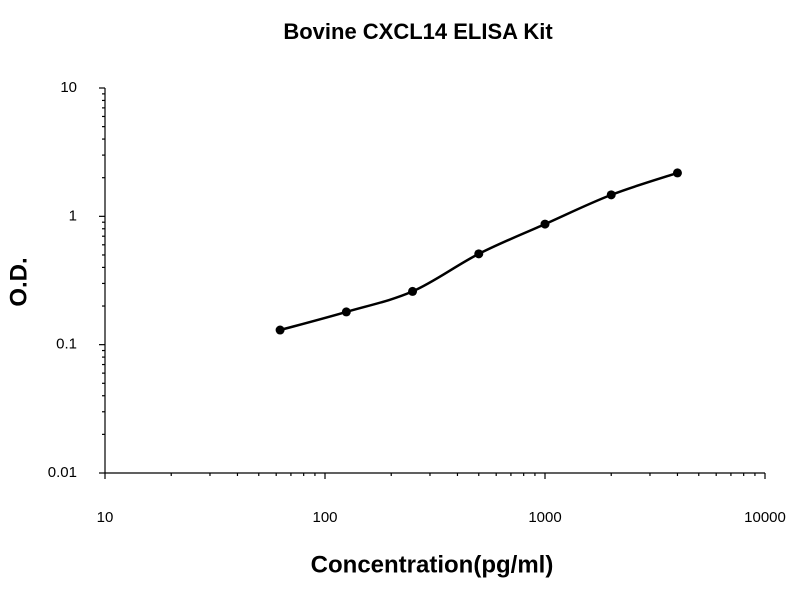  What do you see at coordinates (73, 215) in the screenshot?
I see `y-tick-label: 1` at bounding box center [73, 215].